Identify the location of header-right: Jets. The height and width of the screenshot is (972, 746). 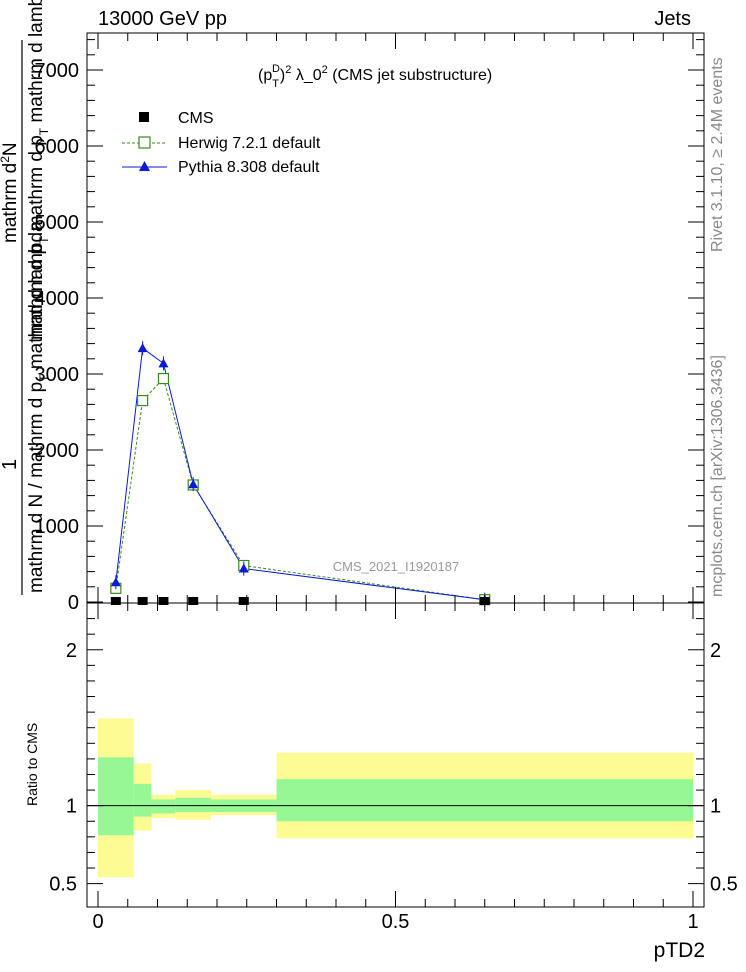
(672, 19).